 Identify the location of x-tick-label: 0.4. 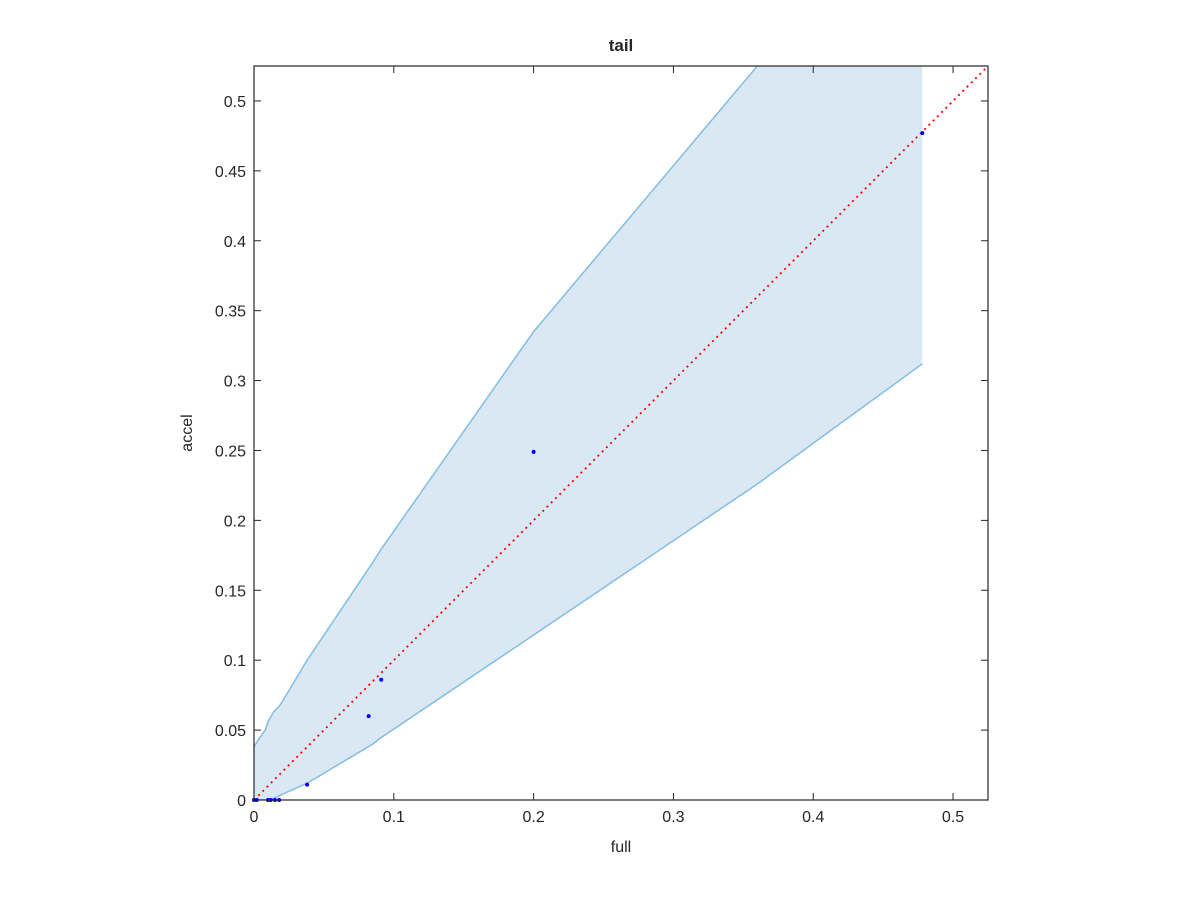
(813, 817).